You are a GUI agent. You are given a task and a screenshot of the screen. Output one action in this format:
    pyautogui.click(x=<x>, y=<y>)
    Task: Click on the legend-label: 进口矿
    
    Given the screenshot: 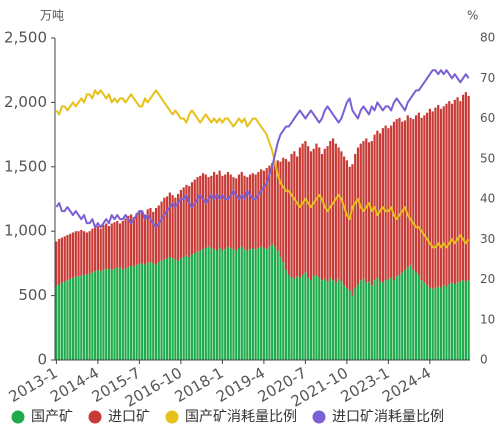 What is the action you would take?
    pyautogui.click(x=129, y=417)
    